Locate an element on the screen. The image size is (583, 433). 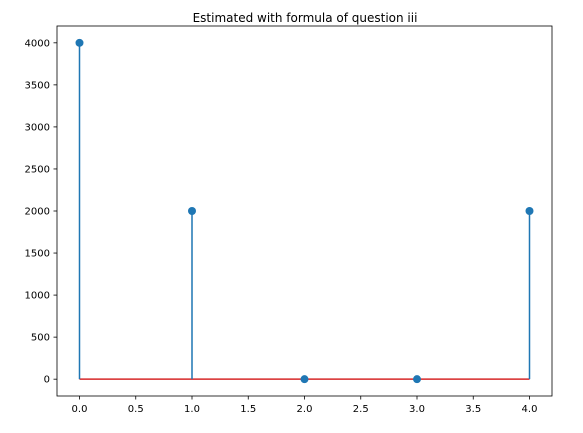
x-tick-label: 1.0 is located at coordinates (192, 409).